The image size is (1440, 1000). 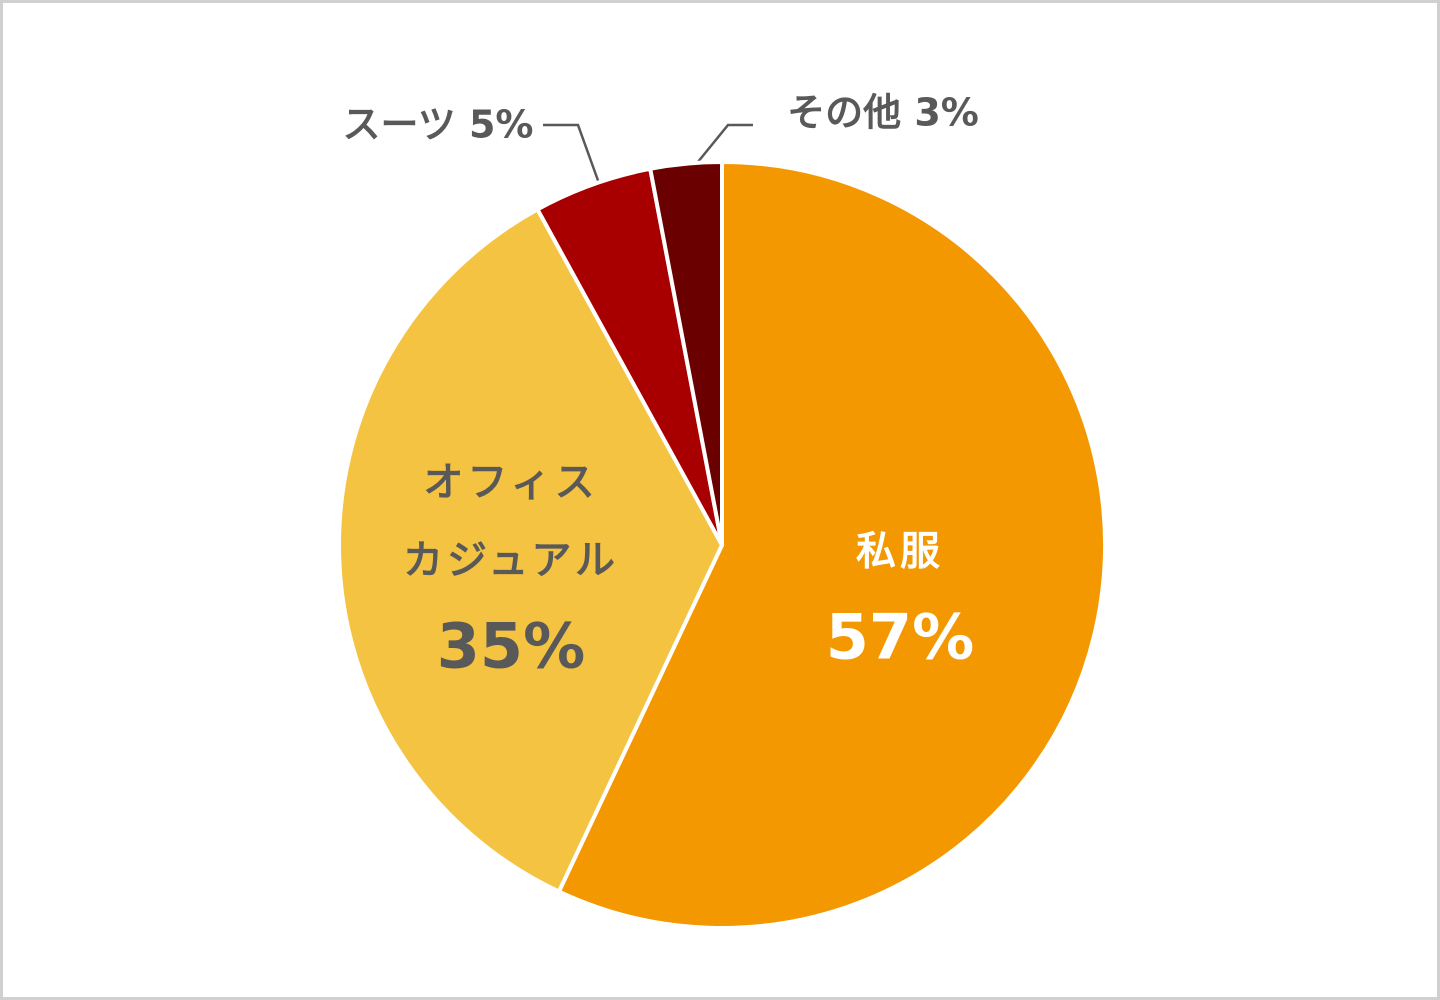 I want to click on slice-label: 私服 57%, so click(x=900, y=593).